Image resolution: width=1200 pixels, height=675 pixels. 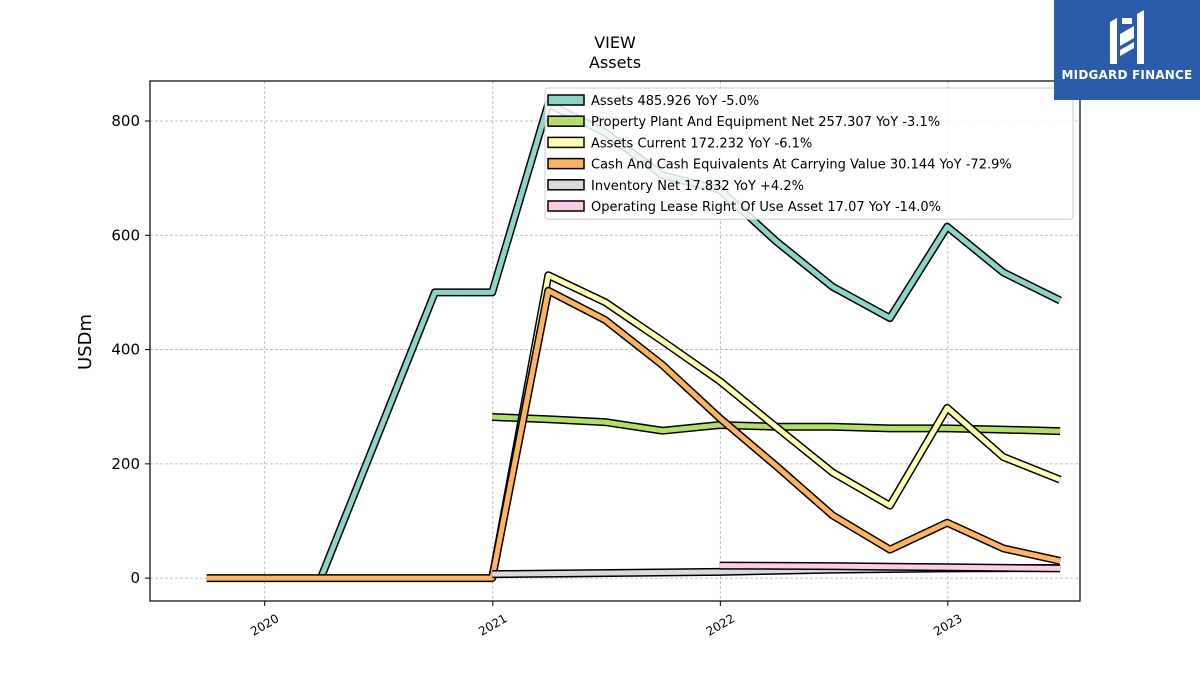 I want to click on x-axis-ticks: 2020 2021 2022 2023, so click(x=606, y=620).